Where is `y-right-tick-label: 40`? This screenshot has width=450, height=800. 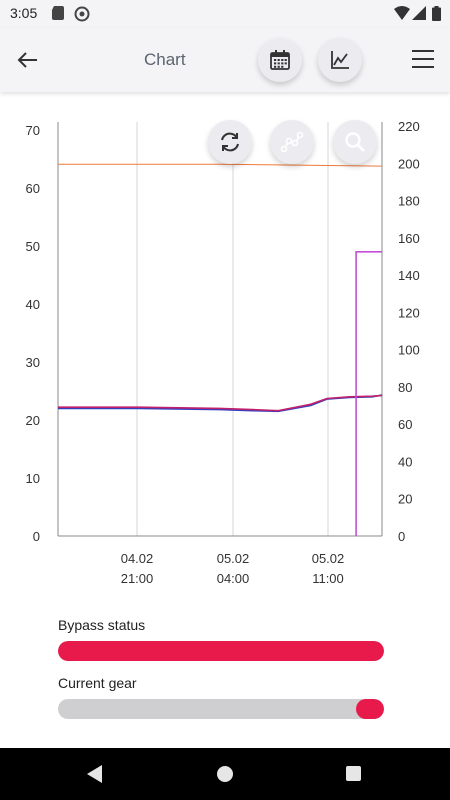
y-right-tick-label: 40 is located at coordinates (405, 461).